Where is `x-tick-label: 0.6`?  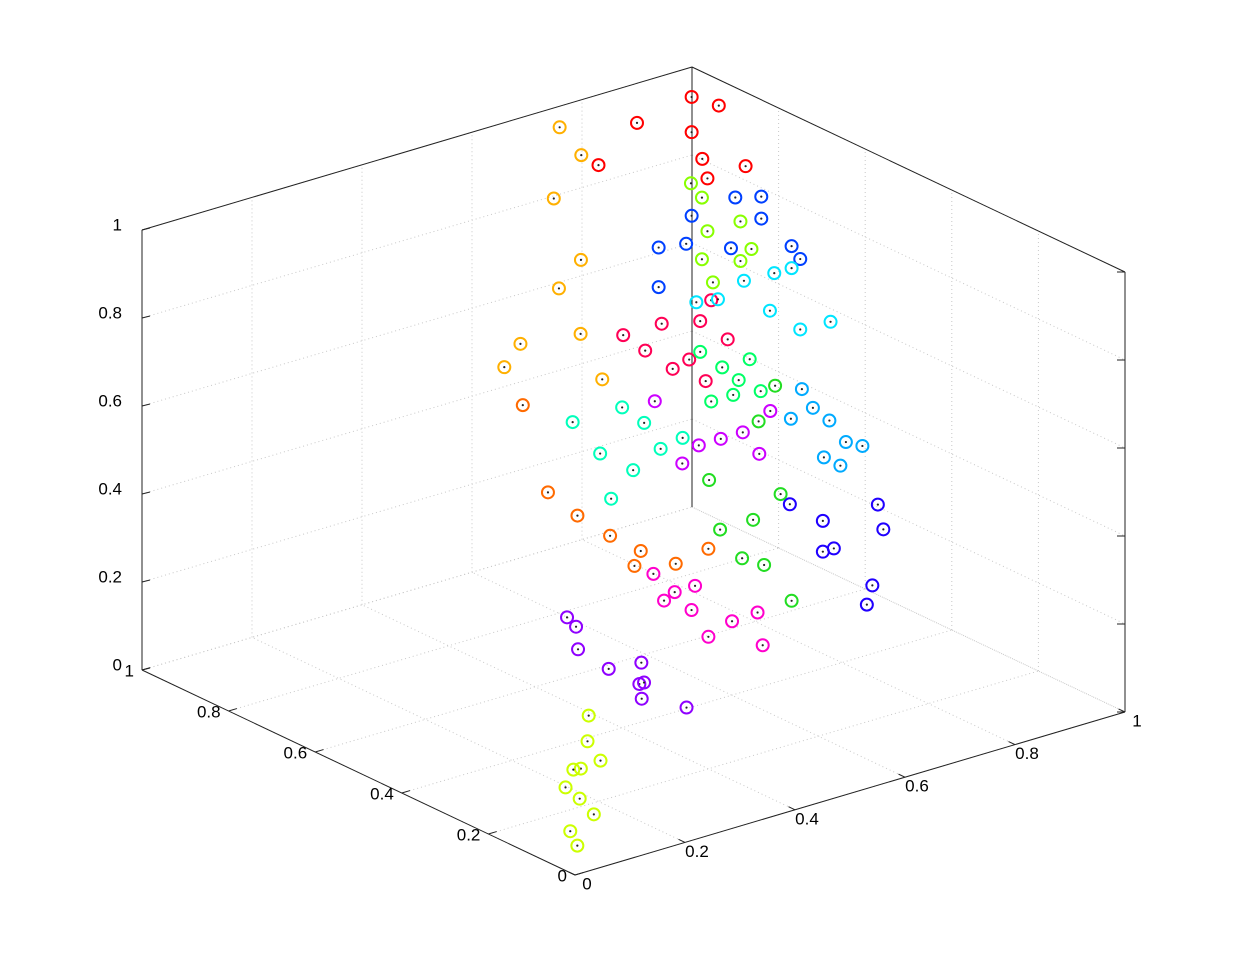 x-tick-label: 0.6 is located at coordinates (917, 786).